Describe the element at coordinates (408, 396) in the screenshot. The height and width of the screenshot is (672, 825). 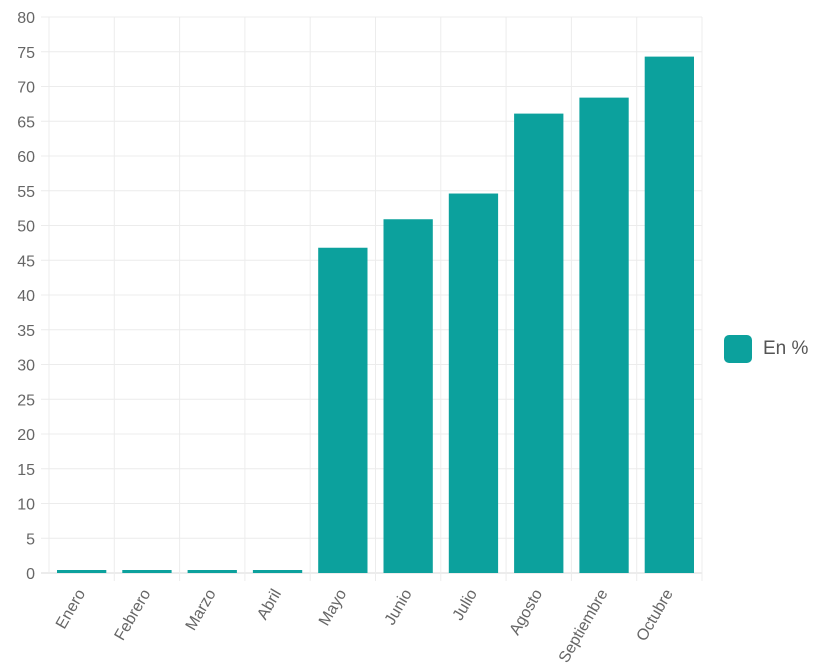
I see `bar-junio` at that location.